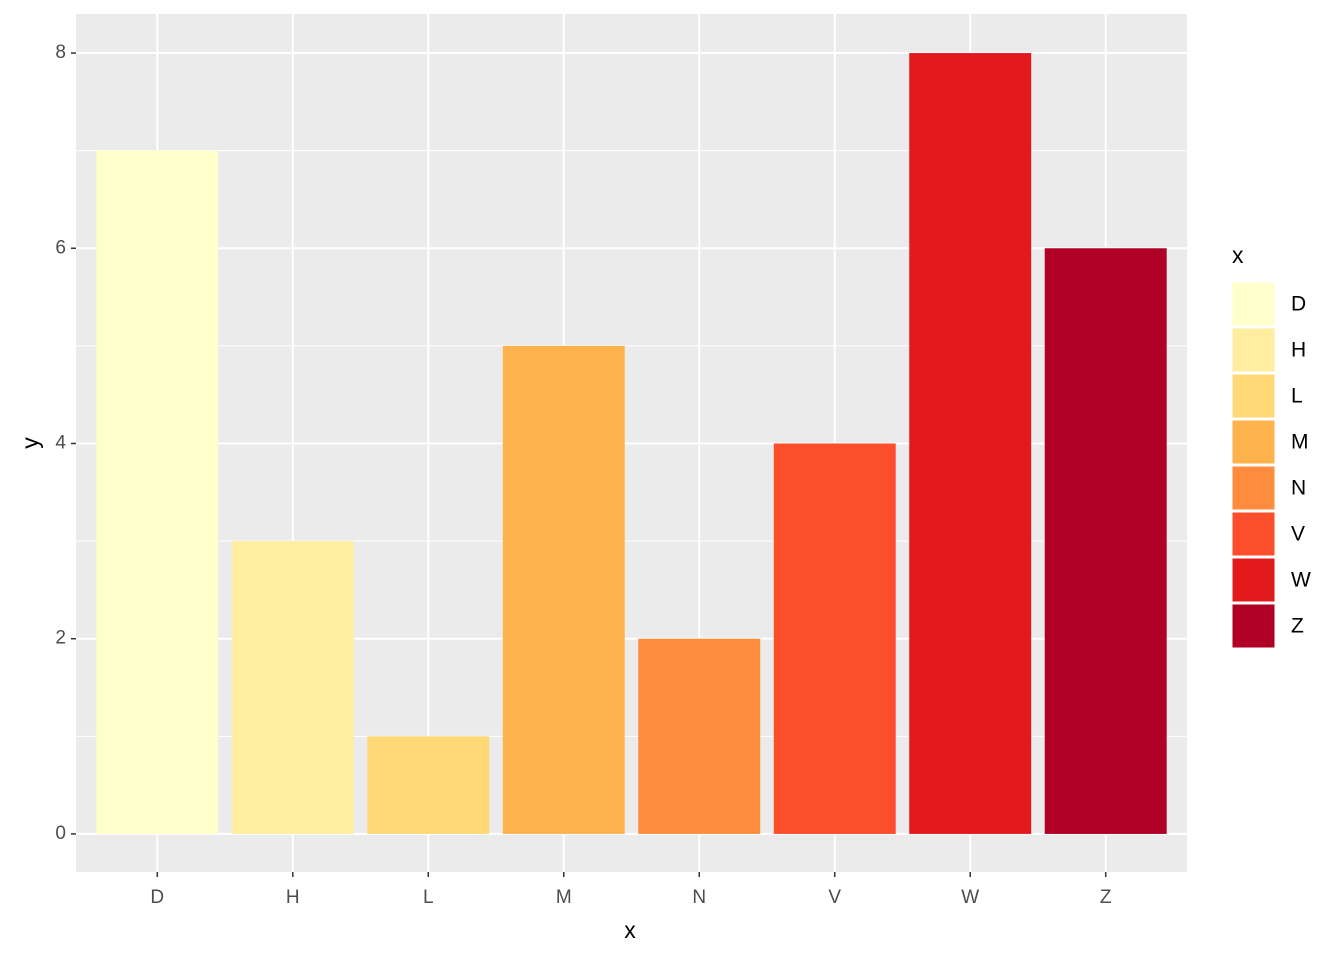 Image resolution: width=1344 pixels, height=960 pixels. I want to click on x-tick-label: D, so click(157, 897).